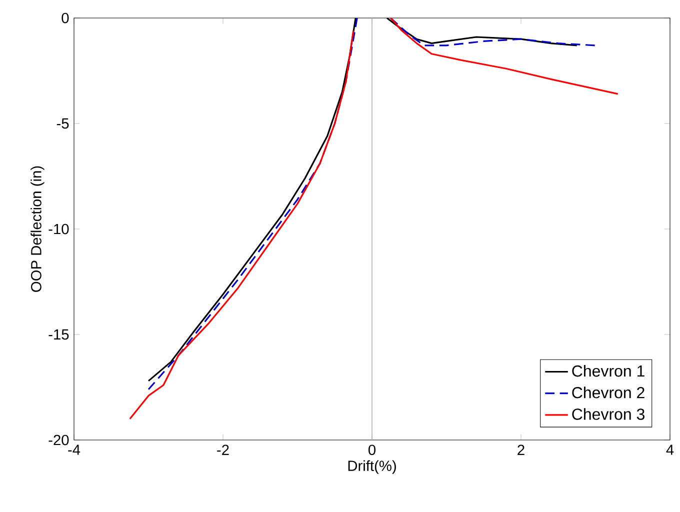  Describe the element at coordinates (58, 229) in the screenshot. I see `y-tick-label: -10` at that location.